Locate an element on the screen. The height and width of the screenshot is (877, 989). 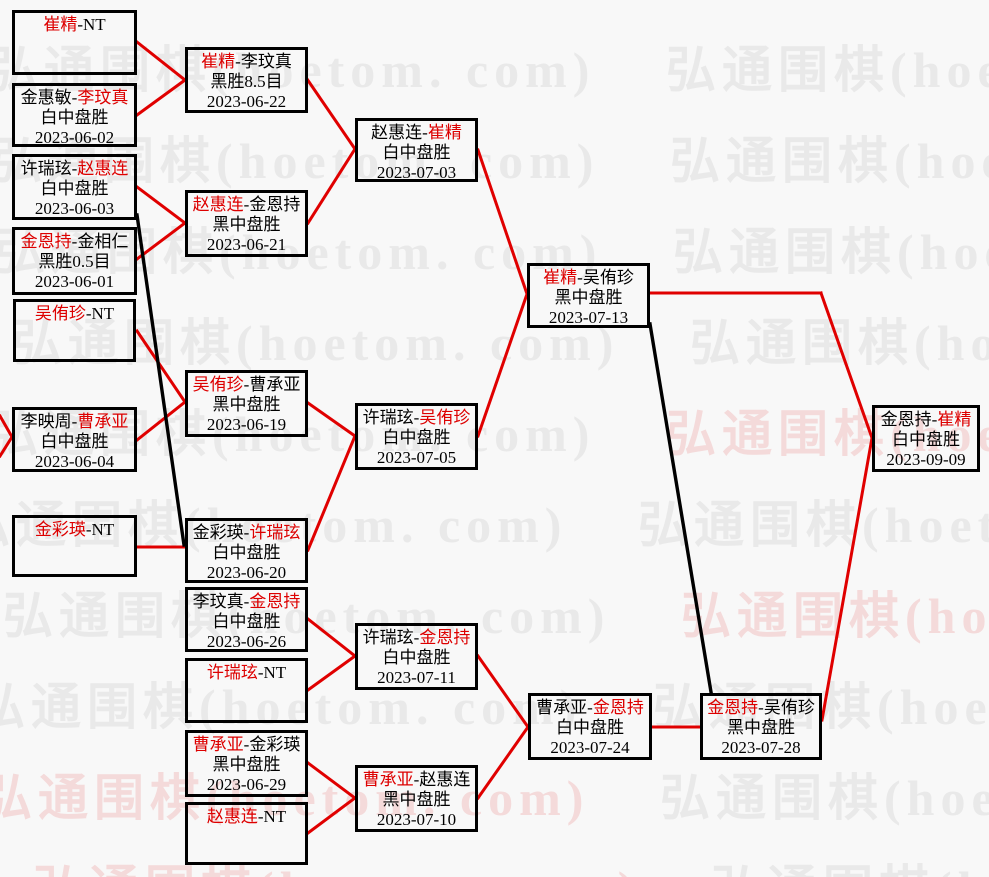
date-text: 2023-06-21 is located at coordinates (246, 244).